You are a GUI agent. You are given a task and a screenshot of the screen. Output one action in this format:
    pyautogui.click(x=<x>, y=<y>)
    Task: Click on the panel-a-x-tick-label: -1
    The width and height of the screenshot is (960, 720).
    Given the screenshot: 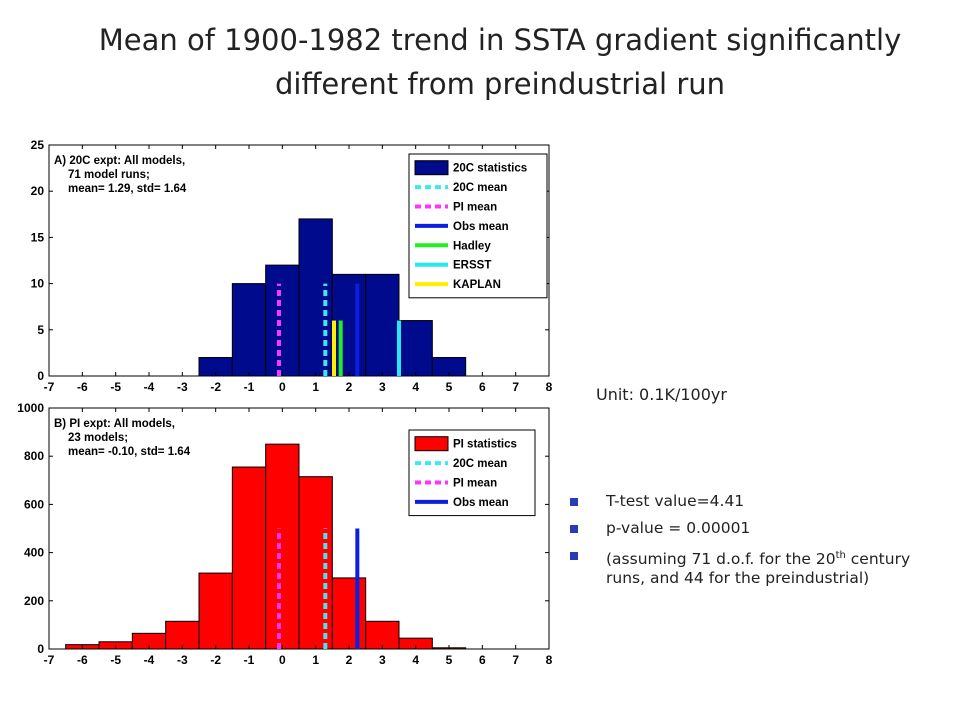 What is the action you would take?
    pyautogui.click(x=249, y=387)
    